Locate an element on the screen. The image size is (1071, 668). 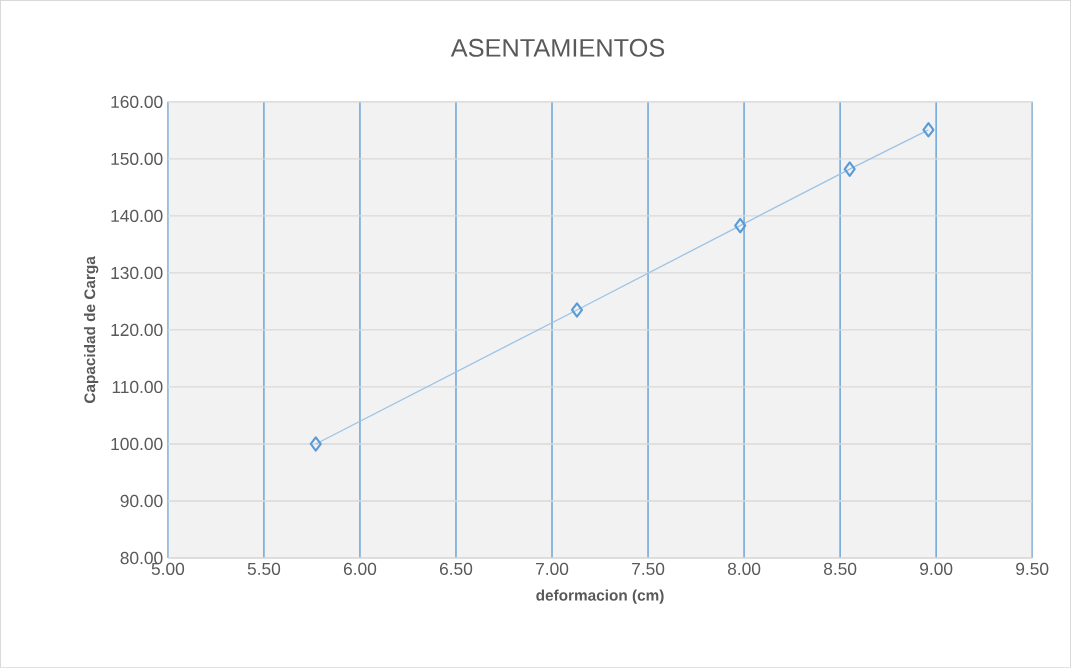
x-tick-label: 5.50 is located at coordinates (264, 569).